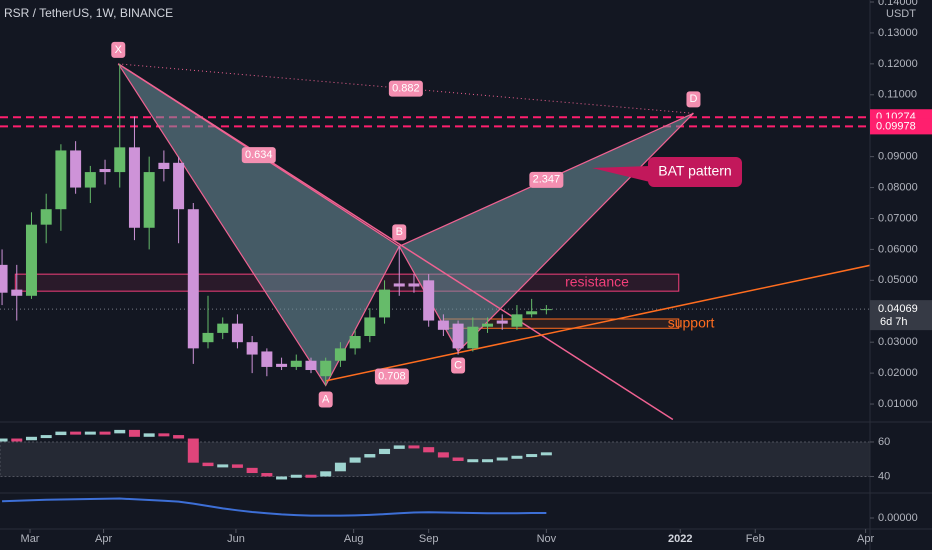 The image size is (932, 550). Describe the element at coordinates (898, 373) in the screenshot. I see `y-tick-label: 0.02000` at that location.